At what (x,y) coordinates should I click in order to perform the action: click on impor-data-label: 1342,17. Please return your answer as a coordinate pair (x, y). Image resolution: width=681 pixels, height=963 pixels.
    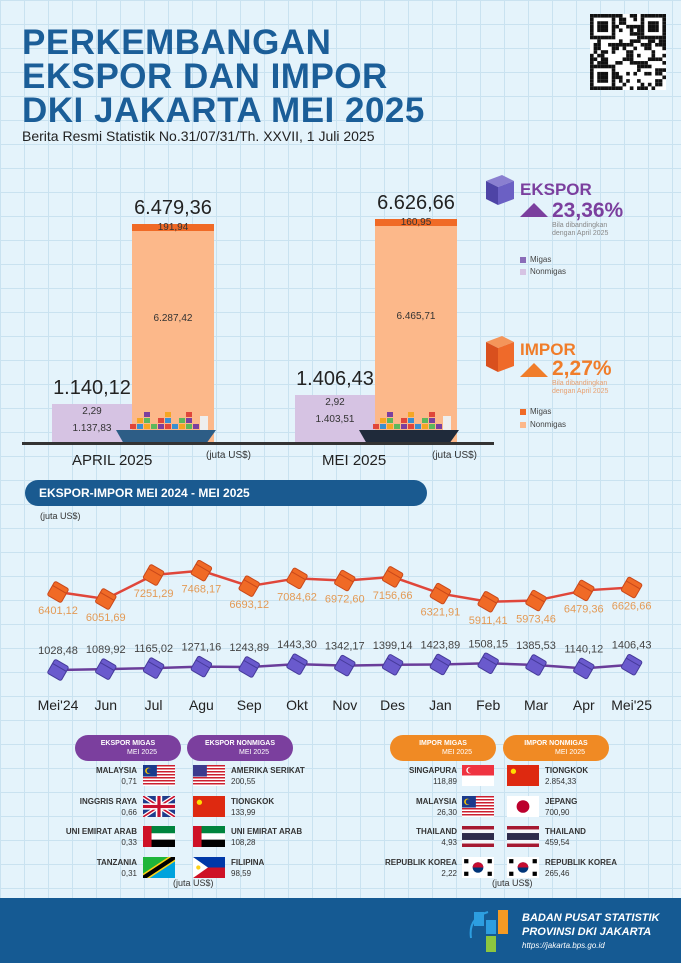
    Looking at the image, I should click on (345, 647).